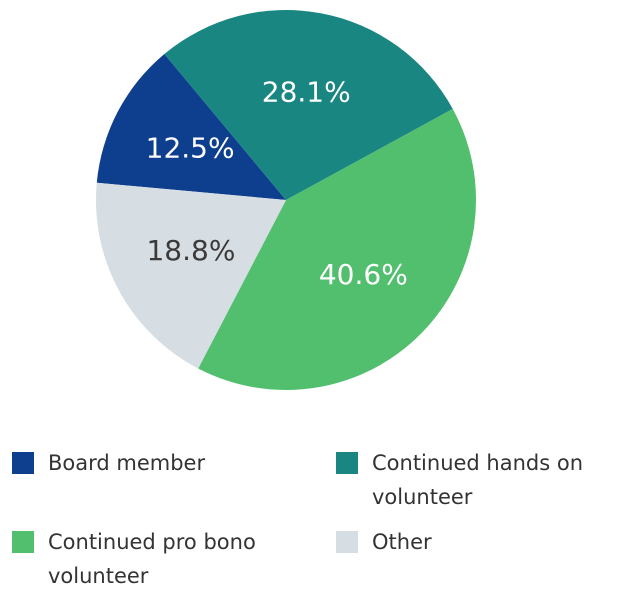  I want to click on legend-label: Board member, so click(127, 463).